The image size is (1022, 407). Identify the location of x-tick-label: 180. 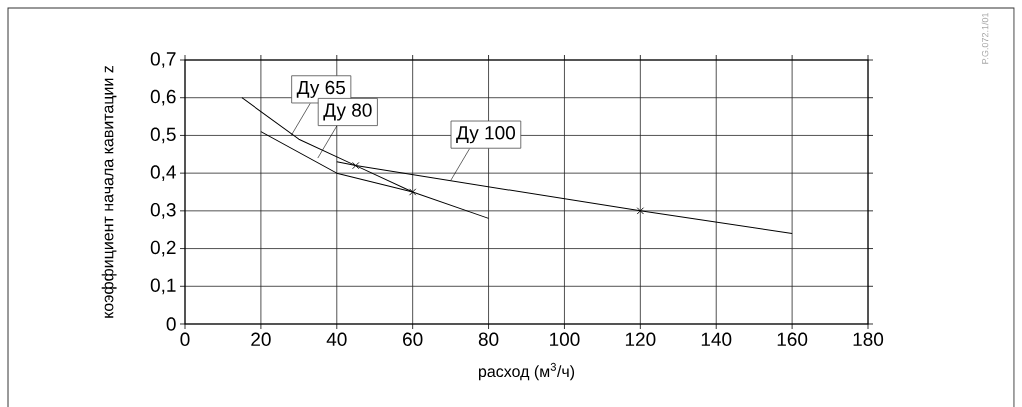
(868, 339).